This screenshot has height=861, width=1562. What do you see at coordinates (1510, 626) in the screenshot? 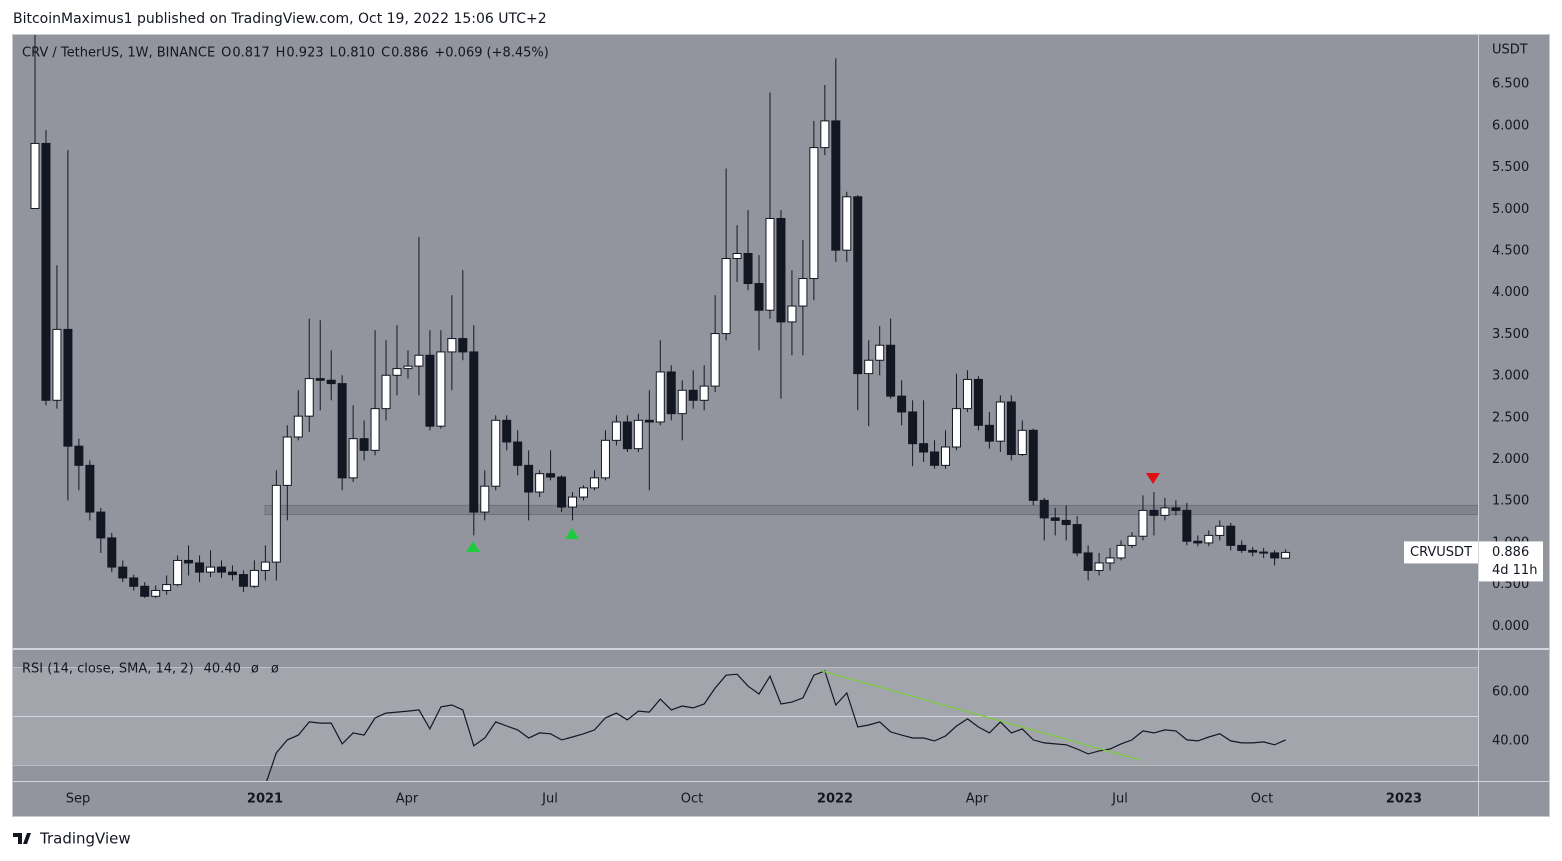
I see `y-tick-label: 0.000` at bounding box center [1510, 626].